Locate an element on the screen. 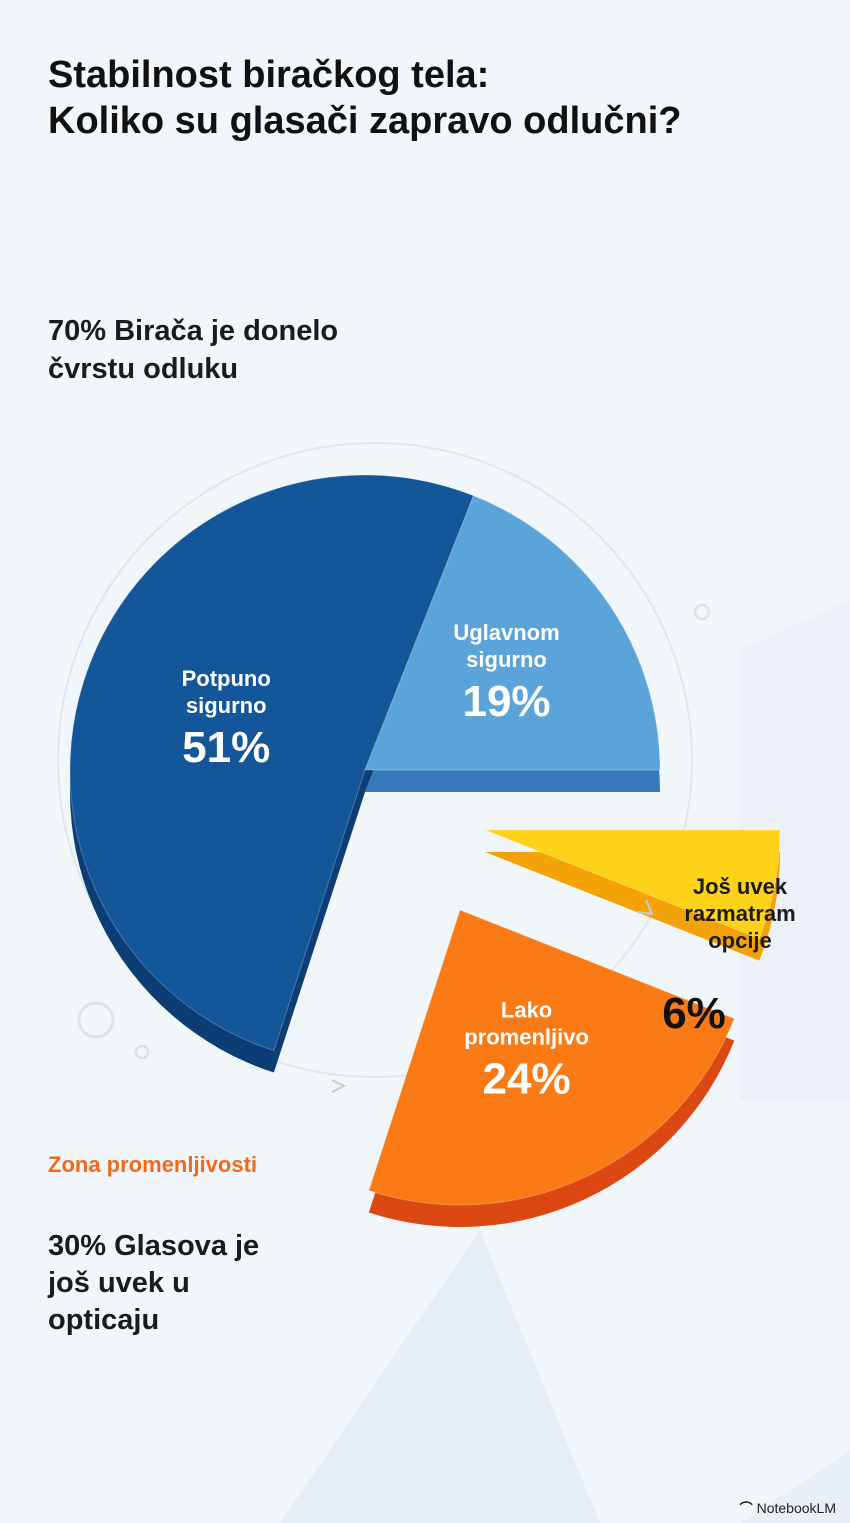 This screenshot has width=850, height=1523. undecided-line-1: 30% Glasova je is located at coordinates (154, 1246).